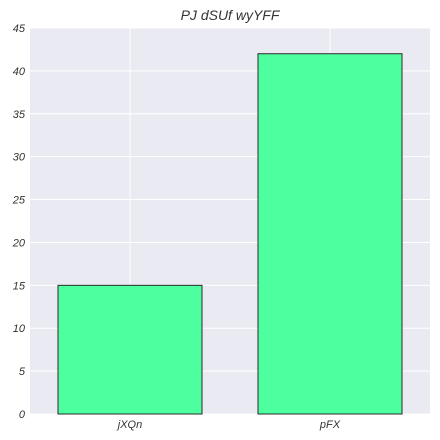  I want to click on y-tick-label: 0, so click(22, 415).